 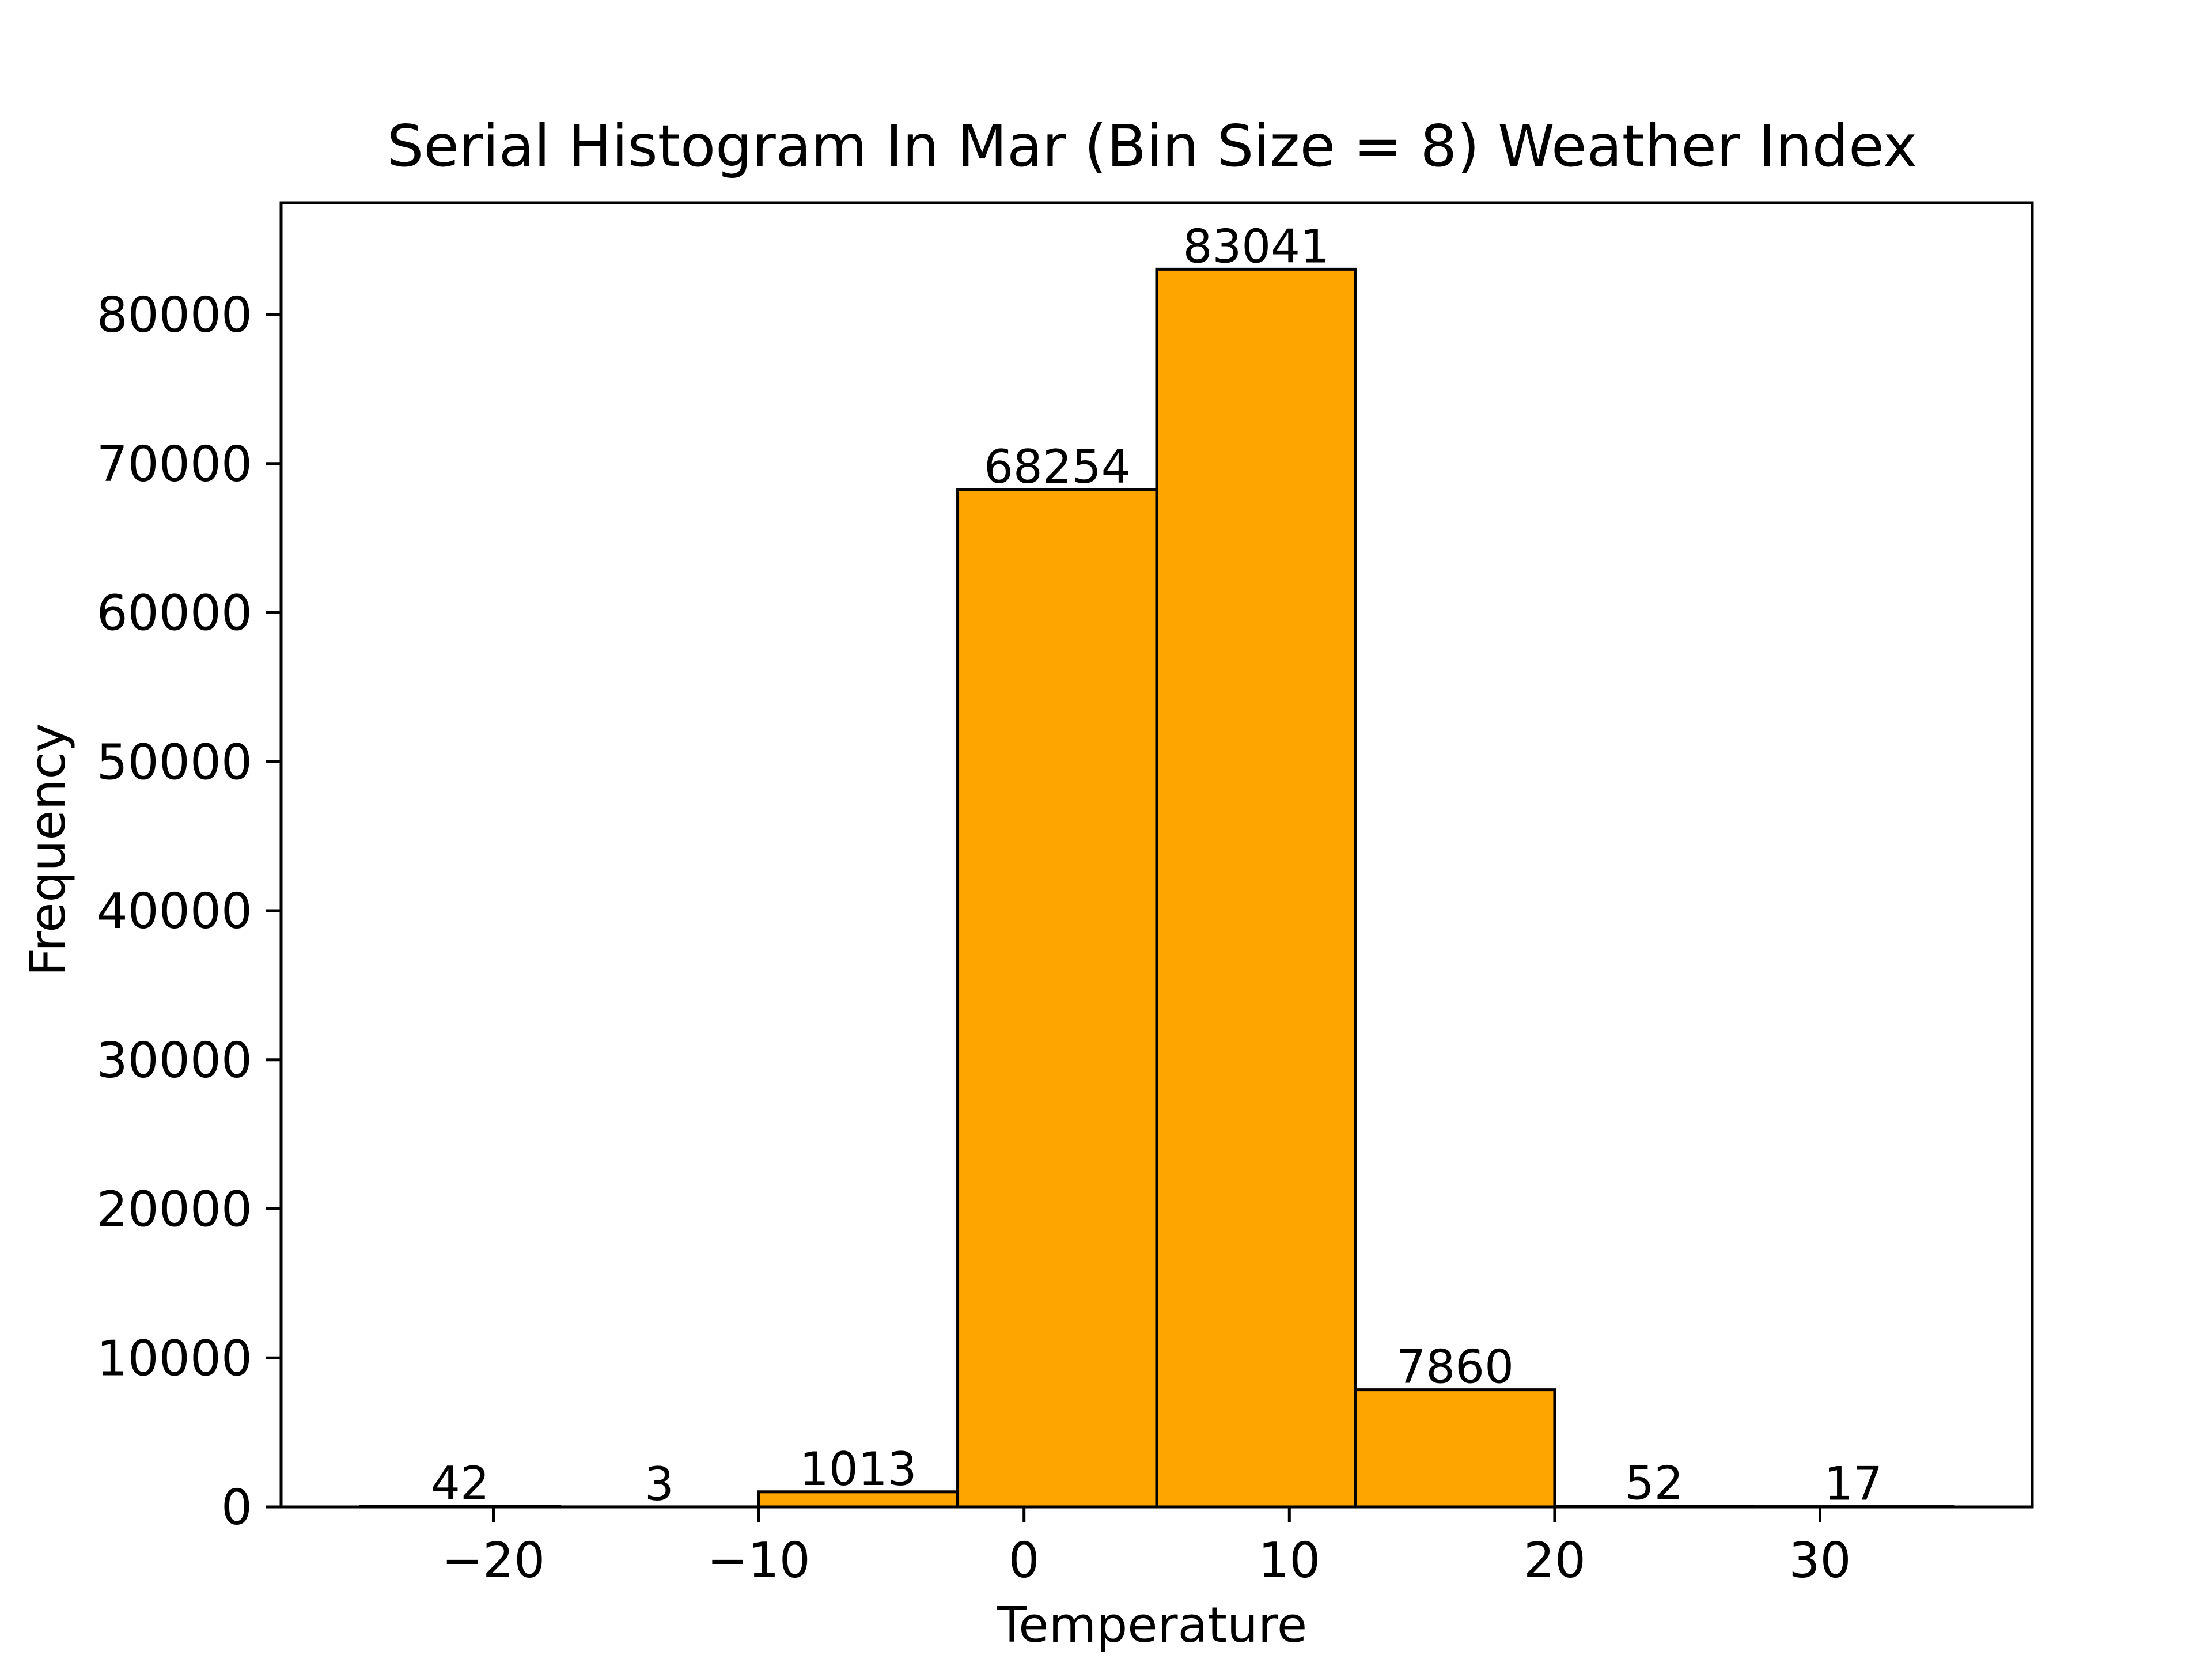 I want to click on y-axis-label: Frequency, so click(x=48, y=849).